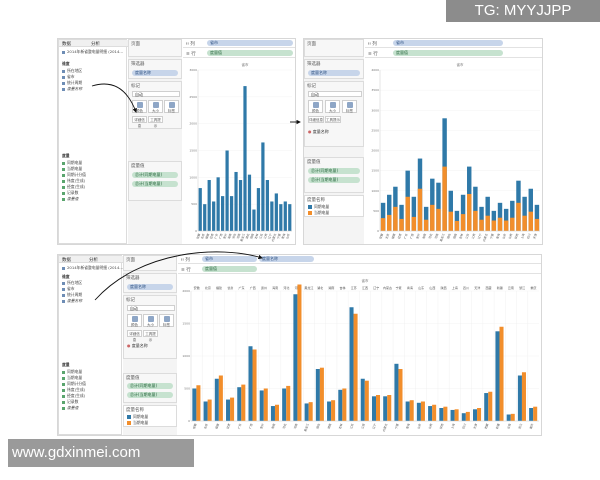  Describe the element at coordinates (523, 236) in the screenshot. I see `x-tick-label: 上海` at that location.